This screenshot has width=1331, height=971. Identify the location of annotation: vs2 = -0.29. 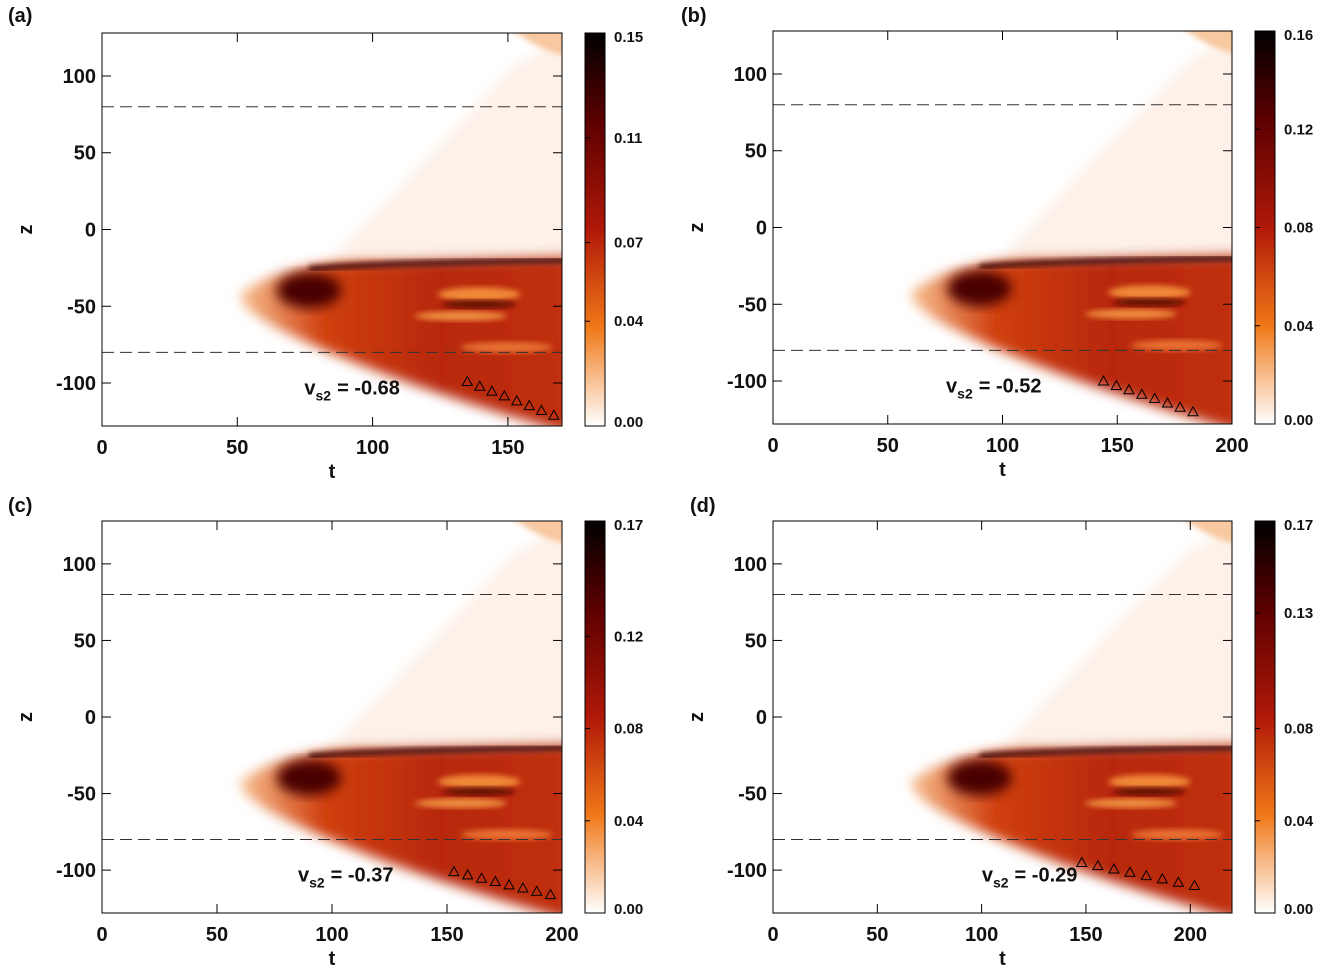
(1030, 878).